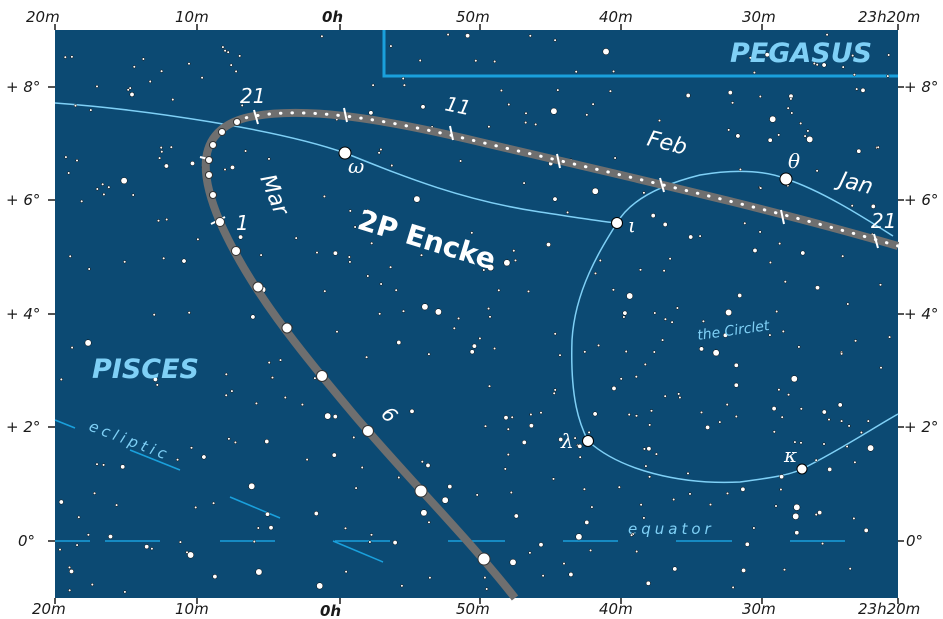 The height and width of the screenshot is (619, 943). What do you see at coordinates (759, 609) in the screenshot?
I see `ra-bottom-label: 30m` at bounding box center [759, 609].